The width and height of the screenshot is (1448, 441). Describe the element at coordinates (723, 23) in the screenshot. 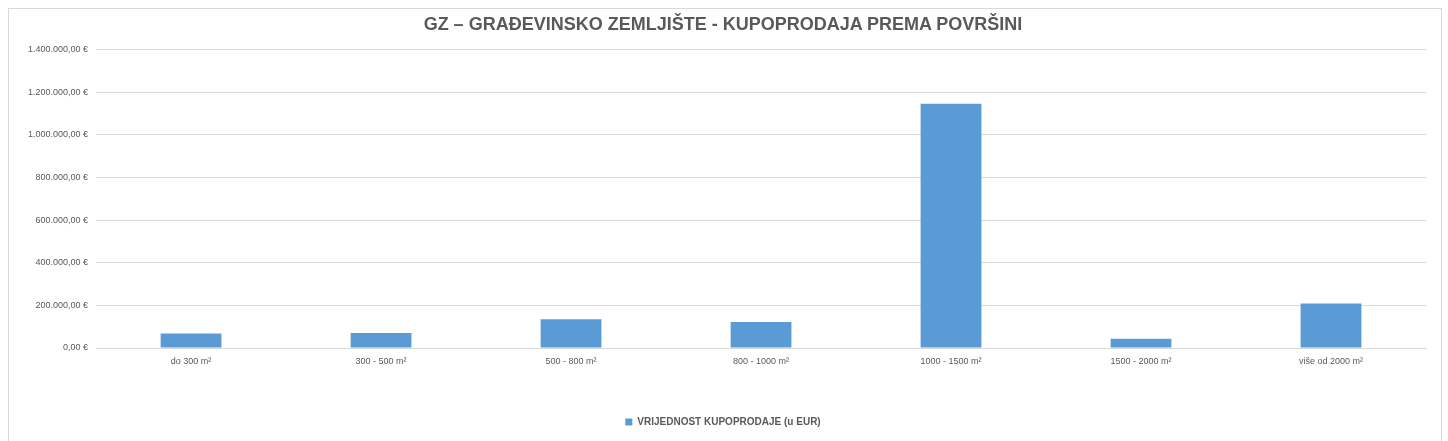

I see `chart-title: GZ – GRAĐEVINSKO ZEMLJIŠTE - KUPOPRODAJA PREMA POVRŠINI` at that location.